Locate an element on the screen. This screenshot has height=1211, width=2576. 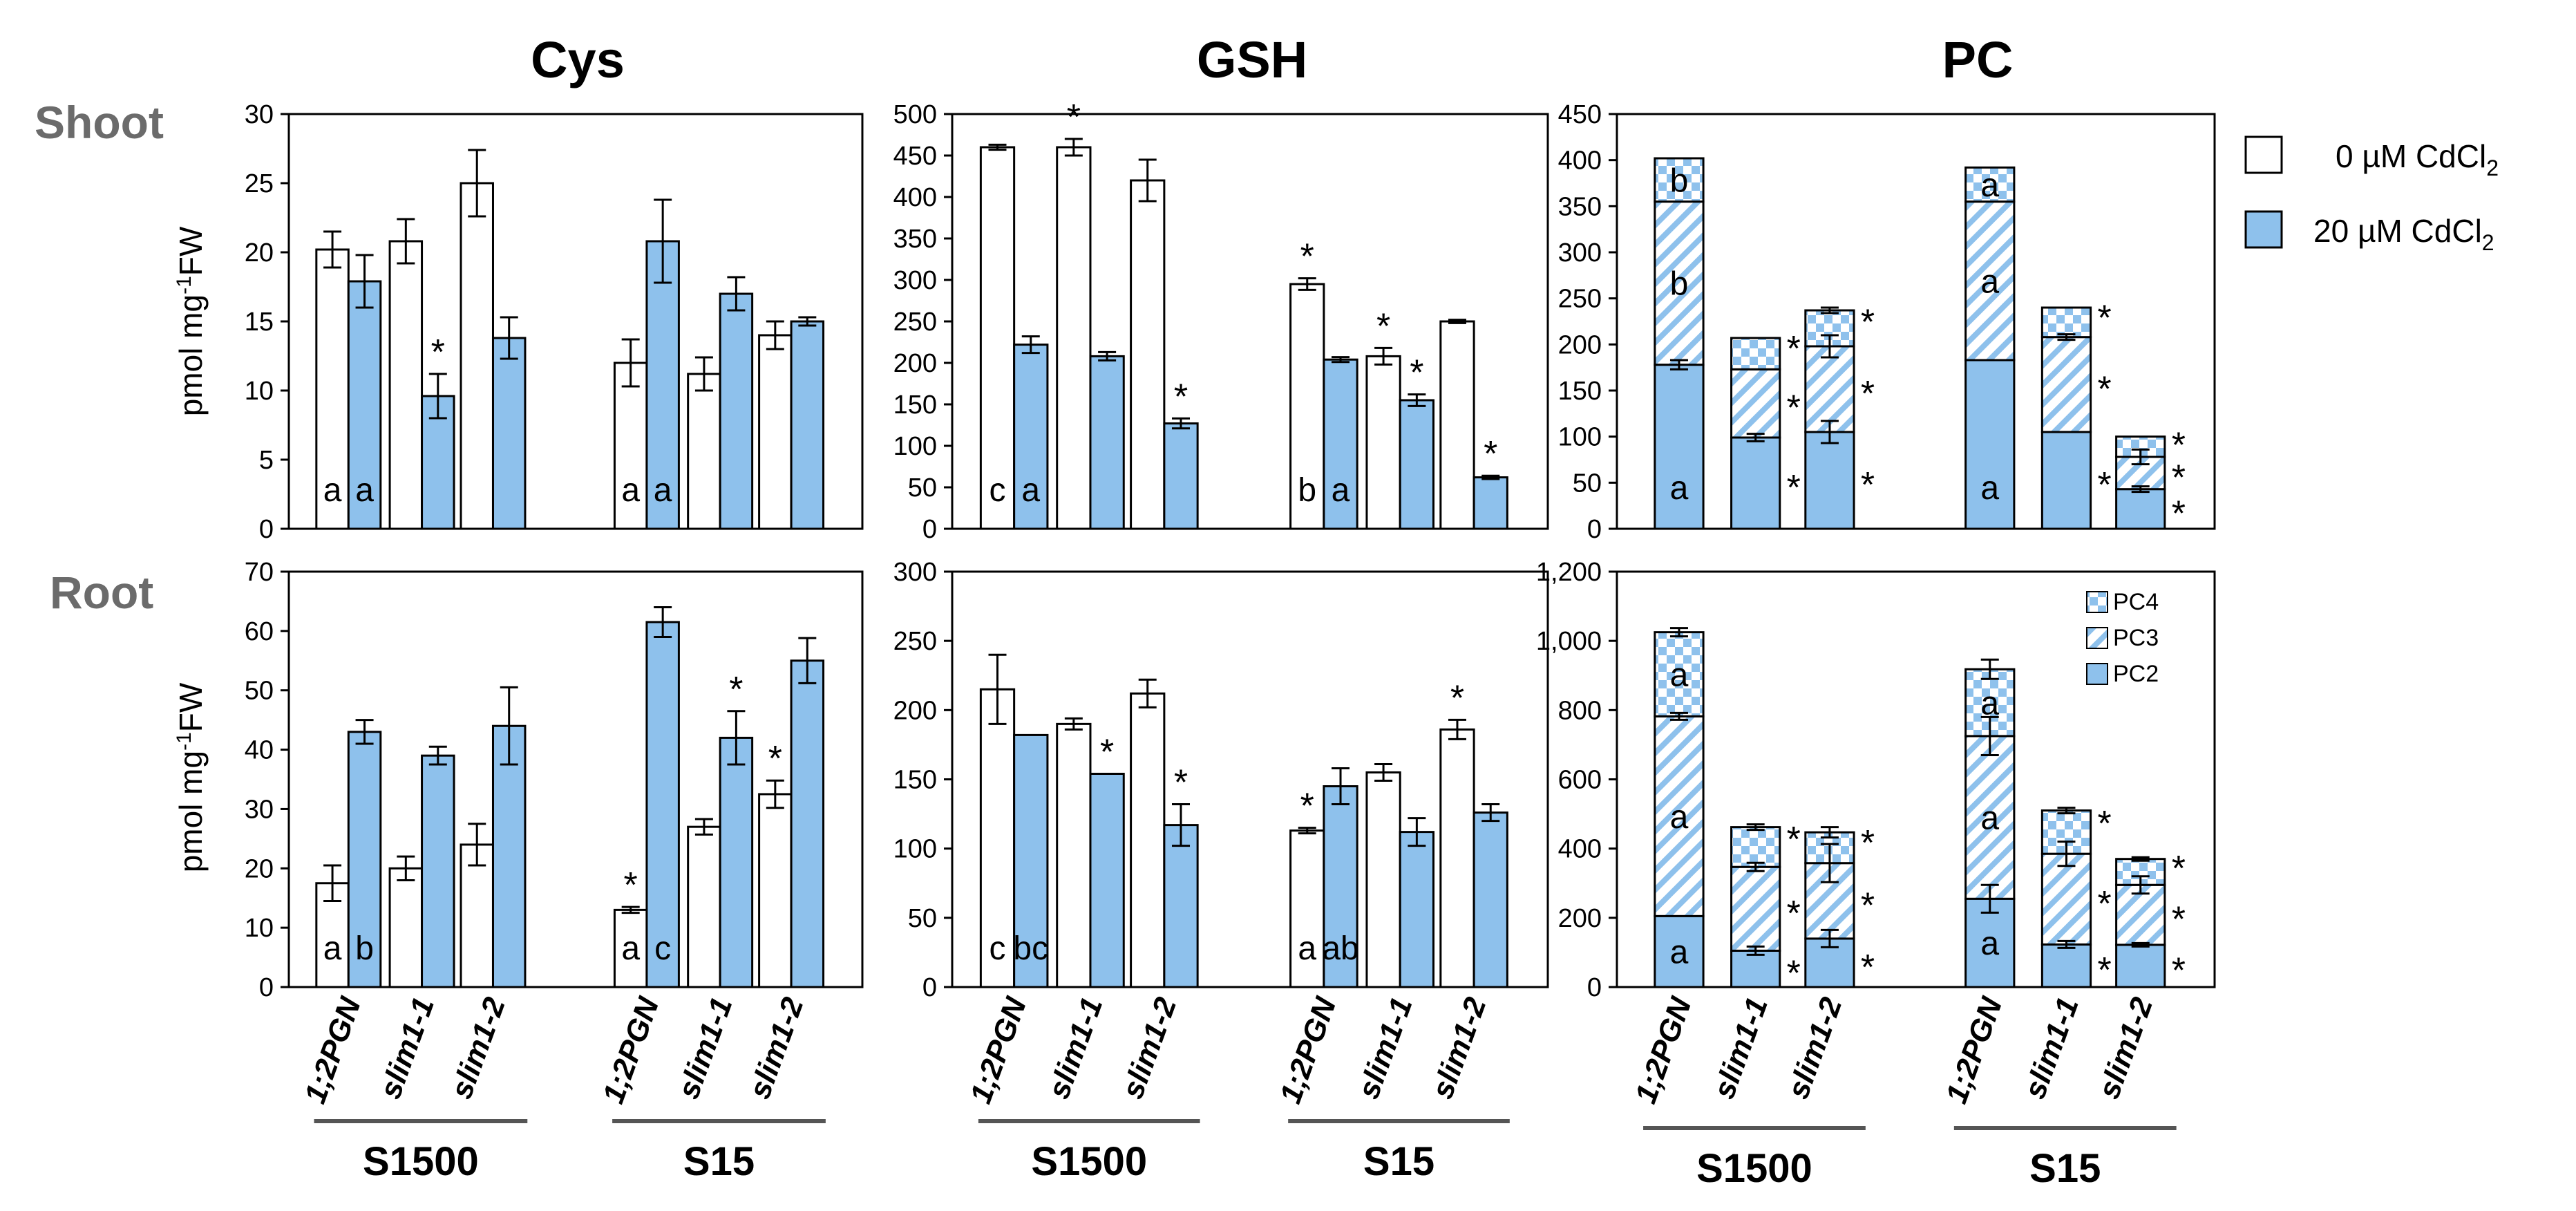
y-tick-label: 150 is located at coordinates (915, 405).